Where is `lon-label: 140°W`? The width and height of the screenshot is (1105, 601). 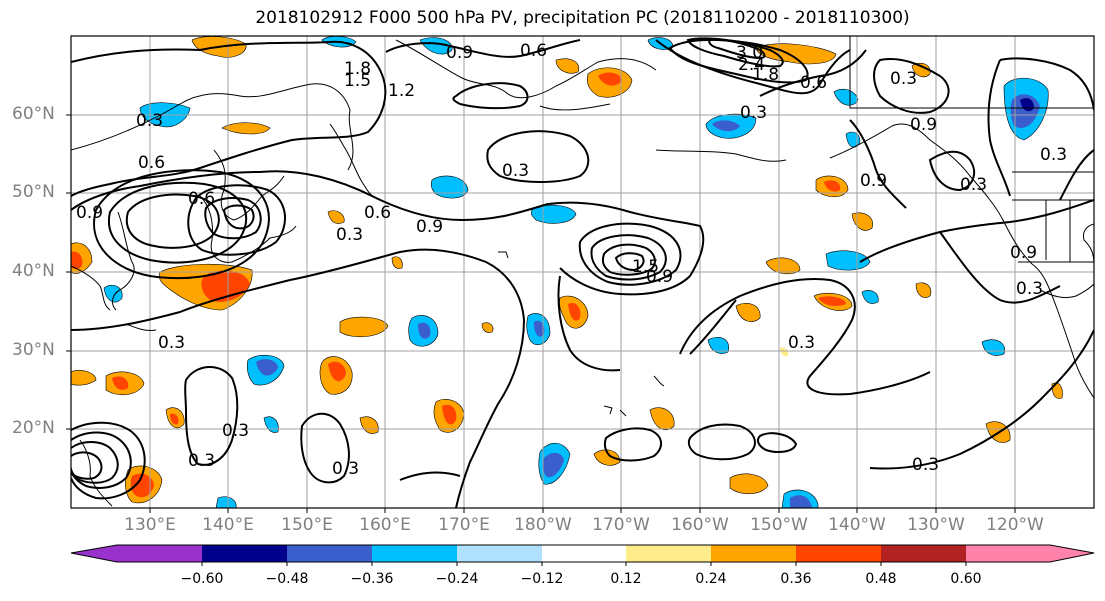 lon-label: 140°W is located at coordinates (857, 525).